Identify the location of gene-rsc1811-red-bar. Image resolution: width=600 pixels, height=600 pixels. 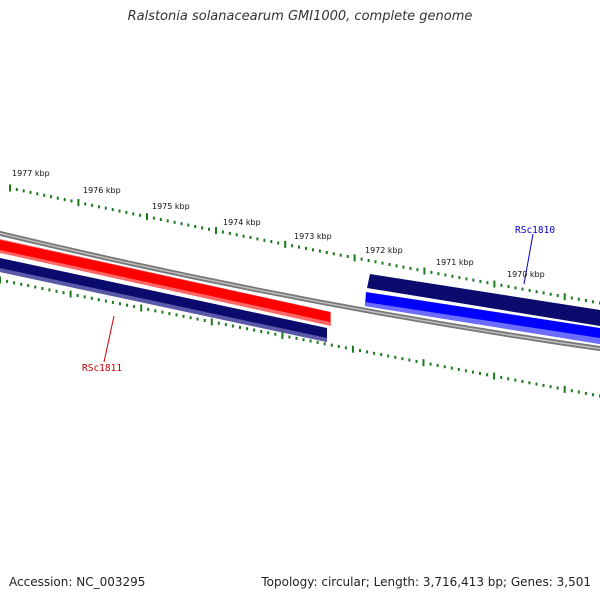
(165, 281).